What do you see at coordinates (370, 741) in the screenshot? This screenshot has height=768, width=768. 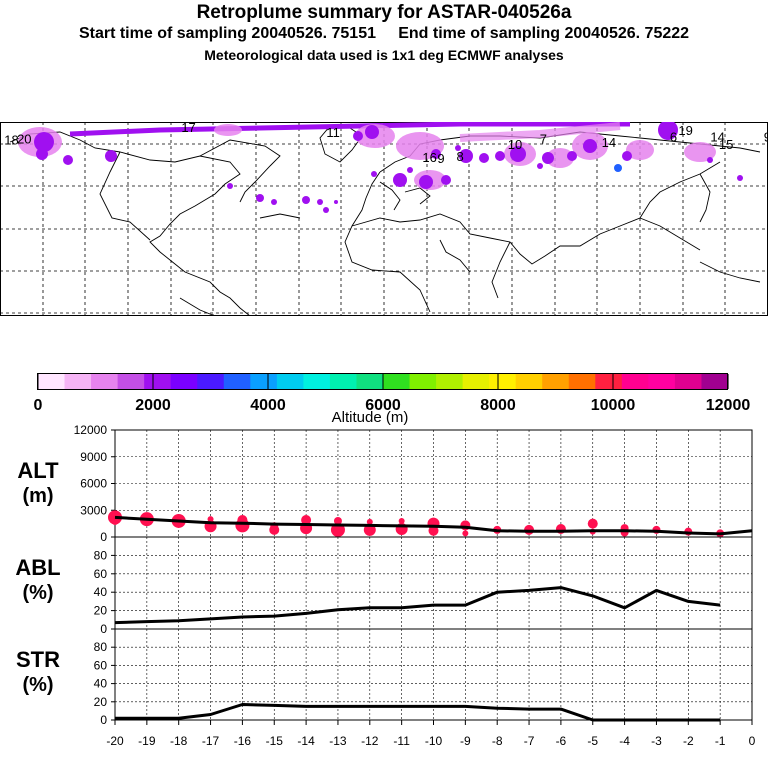 I see `x-tick-label: -12` at bounding box center [370, 741].